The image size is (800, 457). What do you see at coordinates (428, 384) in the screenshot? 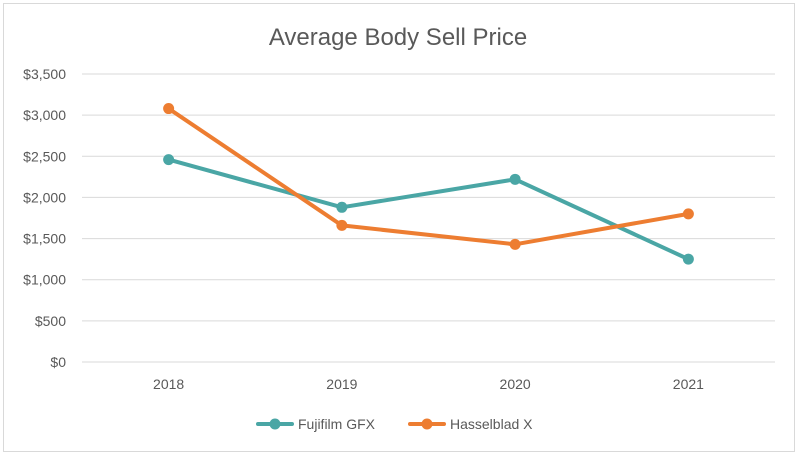
I see `x-axis-ticks: 2018 2019 2020 2021` at bounding box center [428, 384].